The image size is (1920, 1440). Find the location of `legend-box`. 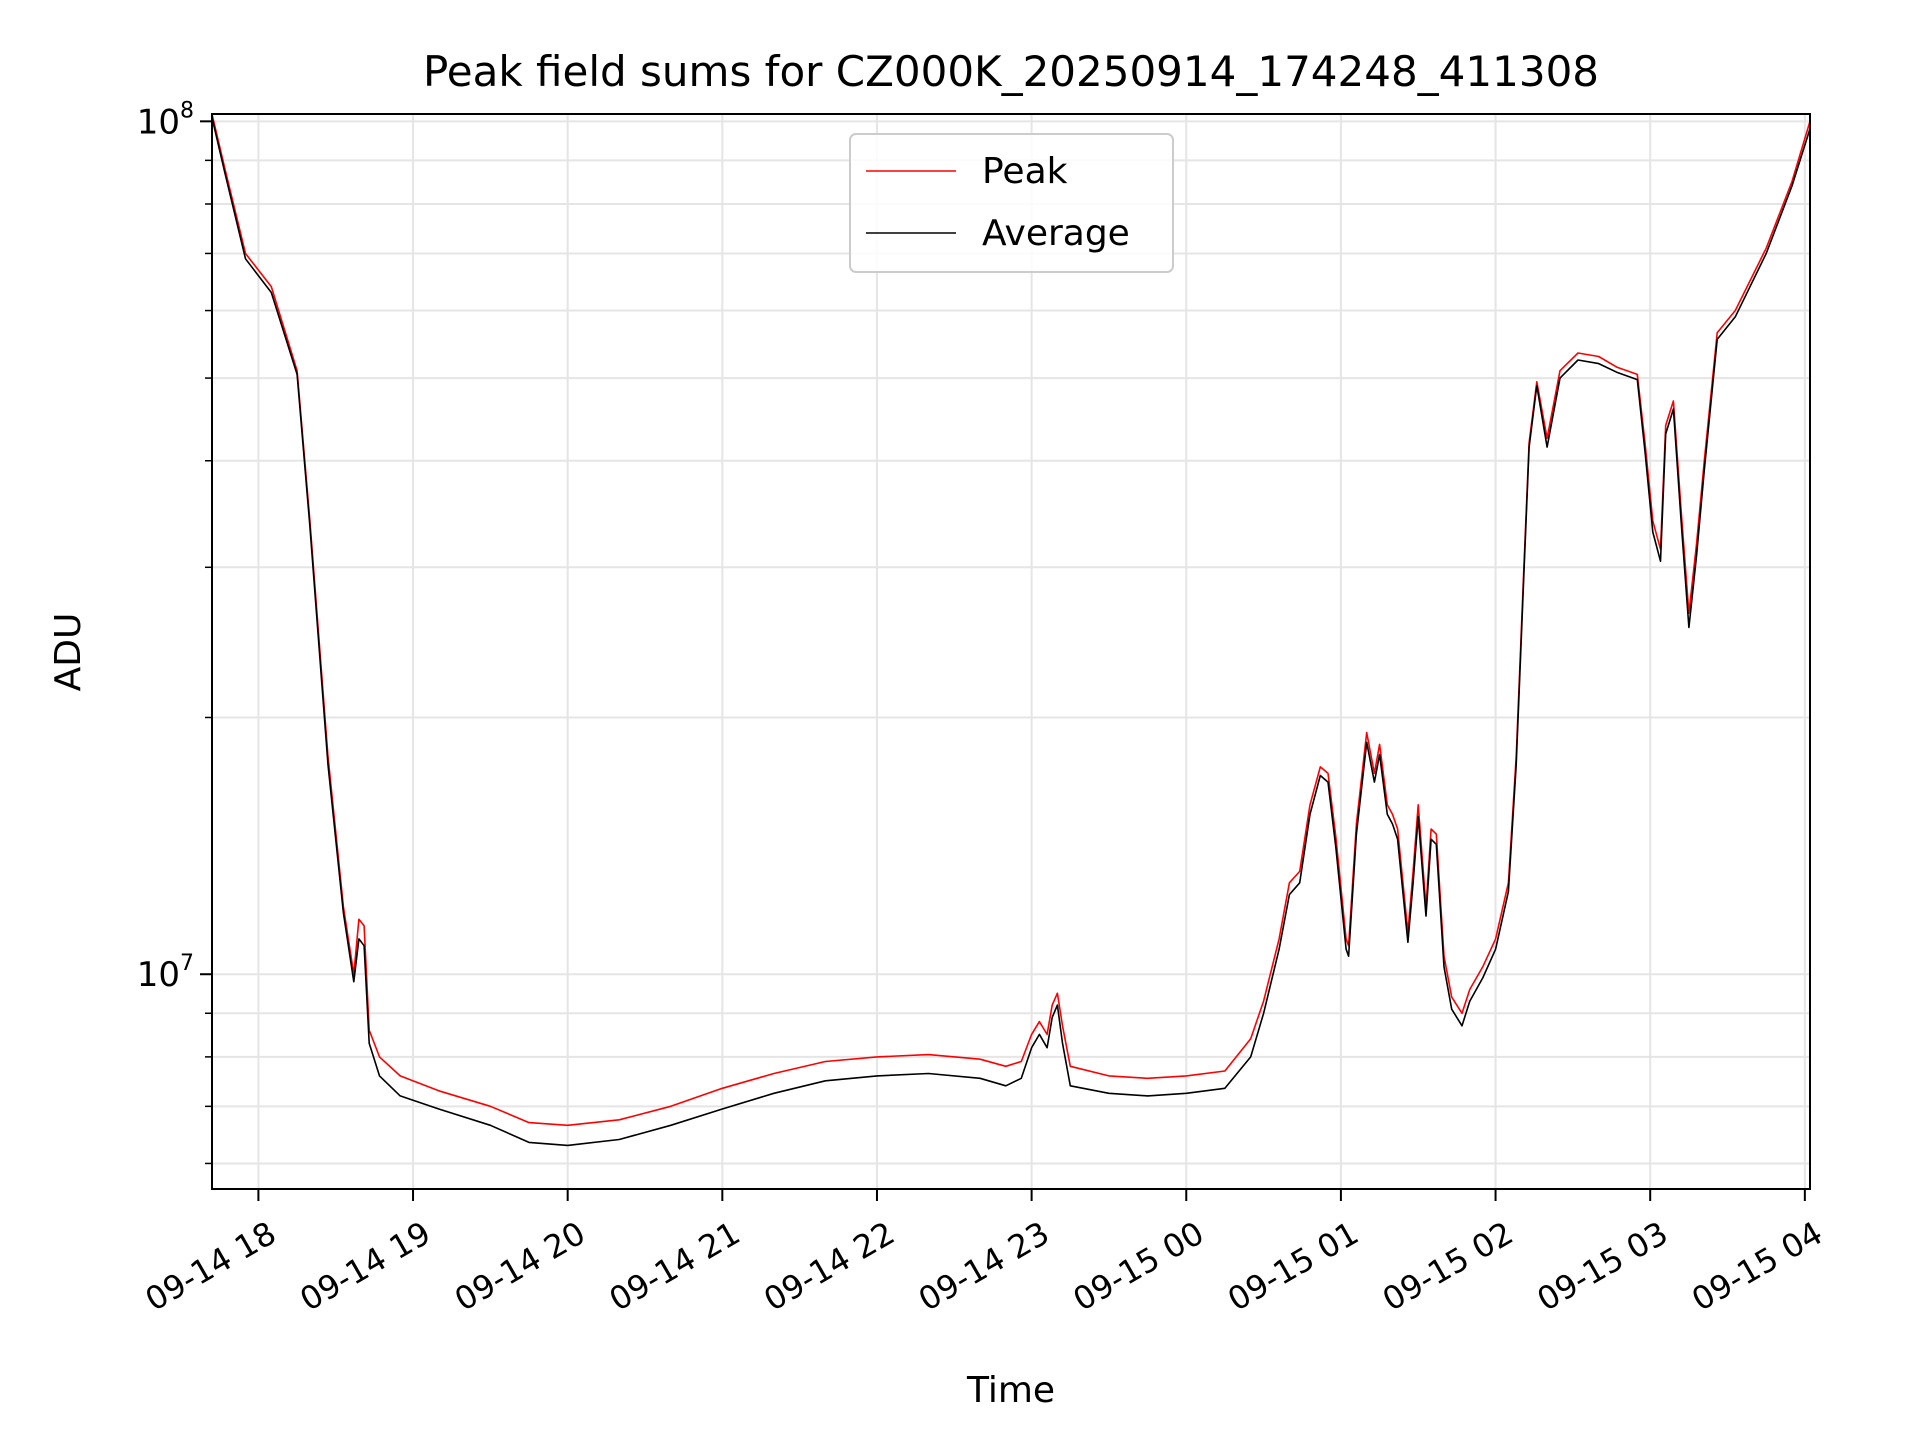

legend-box is located at coordinates (1011, 203).